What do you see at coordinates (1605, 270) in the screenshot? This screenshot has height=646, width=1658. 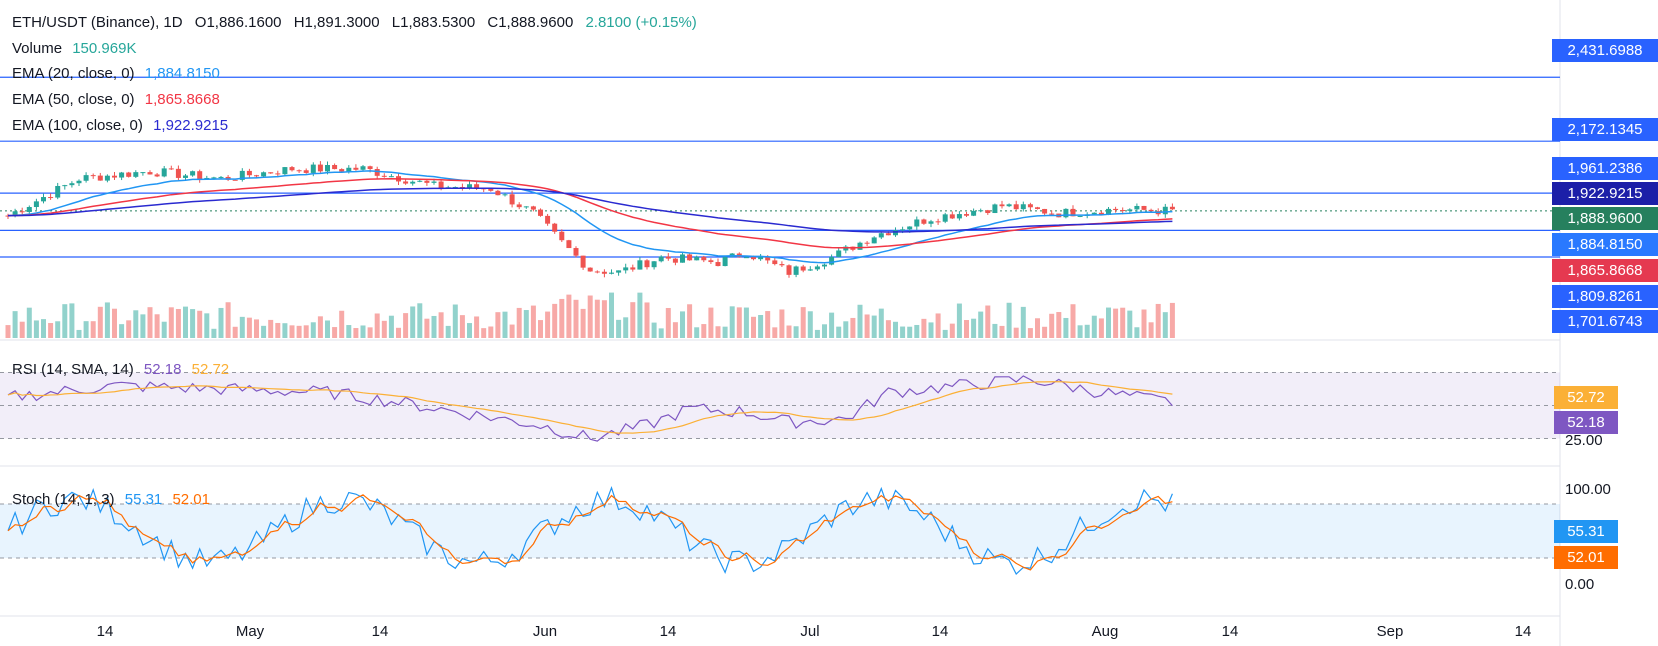 I see `price-tag: 1,865.8668` at bounding box center [1605, 270].